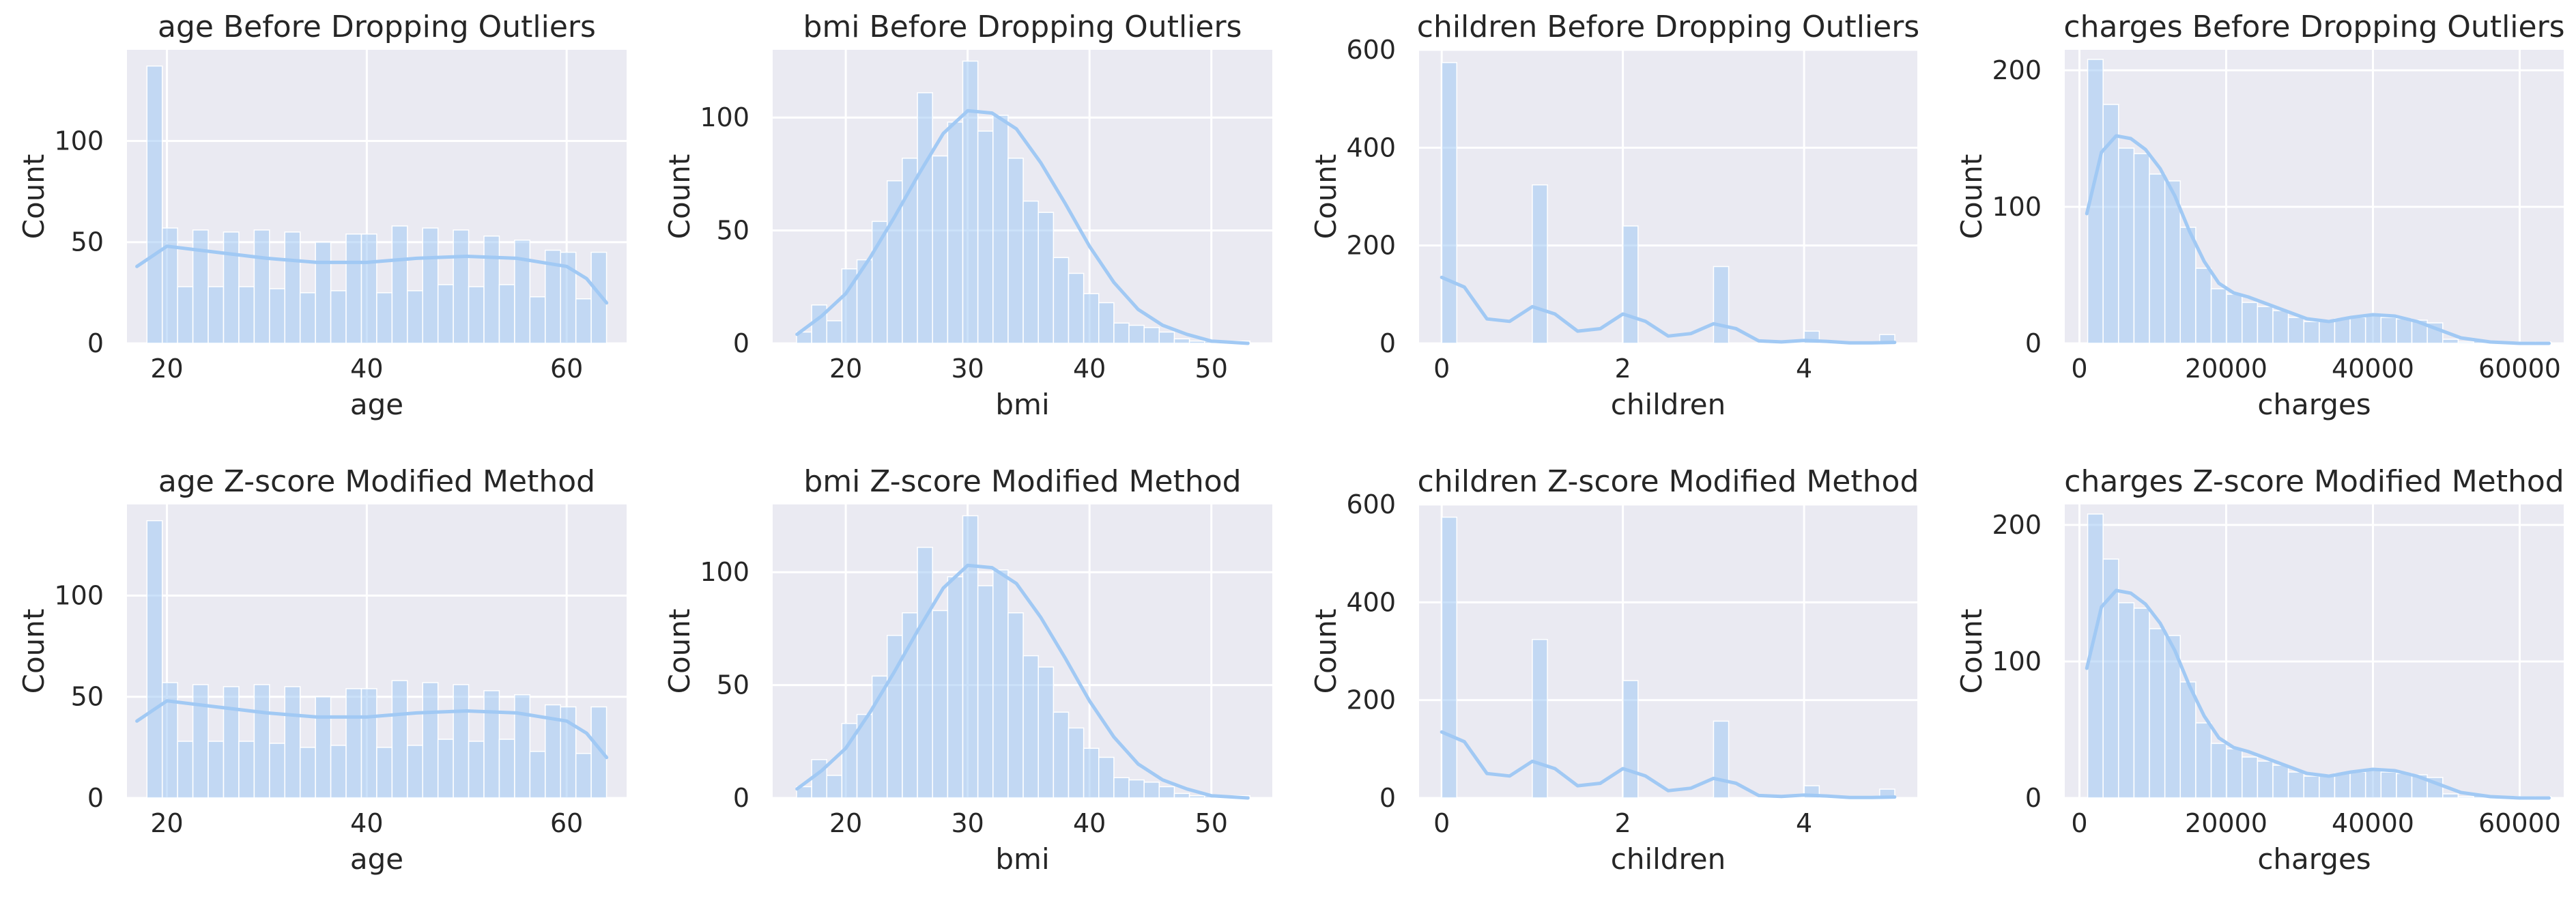 This screenshot has height=899, width=2576. What do you see at coordinates (1623, 369) in the screenshot?
I see `x-tick-label: 2` at bounding box center [1623, 369].